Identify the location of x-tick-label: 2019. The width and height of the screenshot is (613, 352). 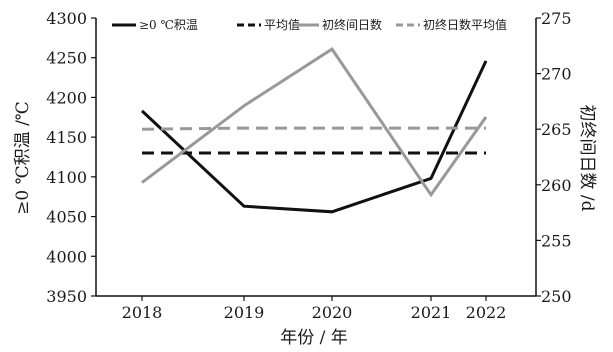
(244, 312).